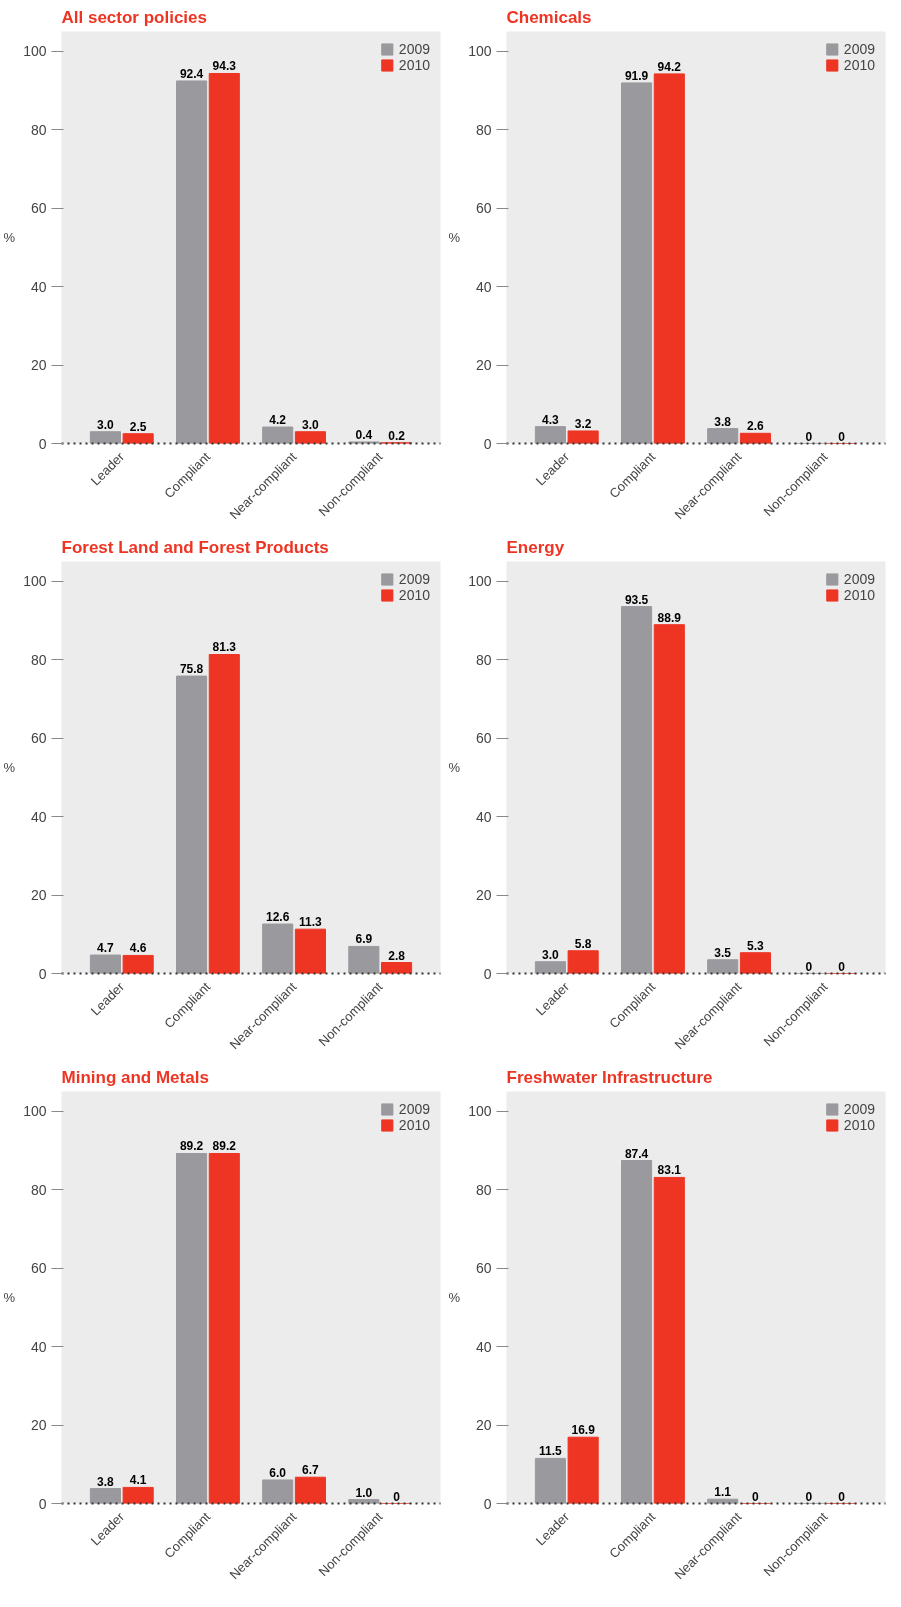  I want to click on data-label: 3.5, so click(723, 952).